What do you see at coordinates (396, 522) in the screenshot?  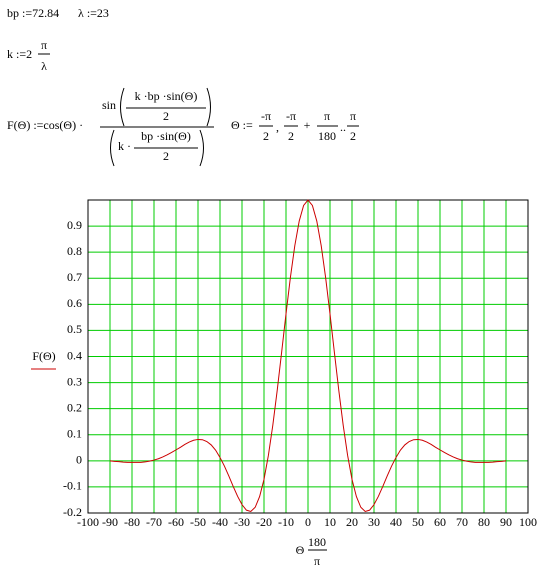 I see `x-tick-label: 40` at bounding box center [396, 522].